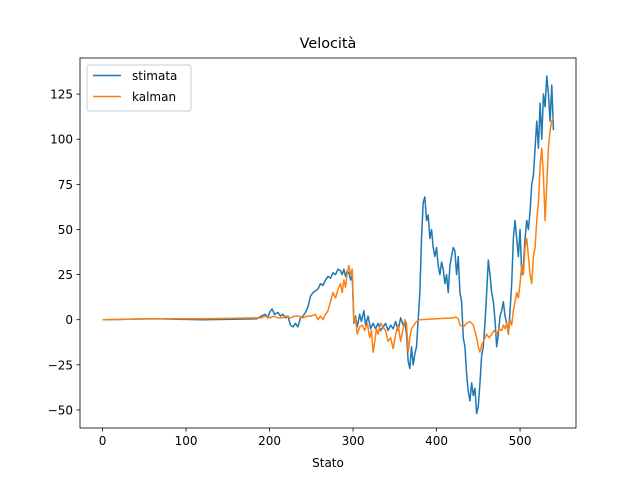 The image size is (640, 480). Describe the element at coordinates (65, 230) in the screenshot. I see `y-tick-label: 50` at that location.